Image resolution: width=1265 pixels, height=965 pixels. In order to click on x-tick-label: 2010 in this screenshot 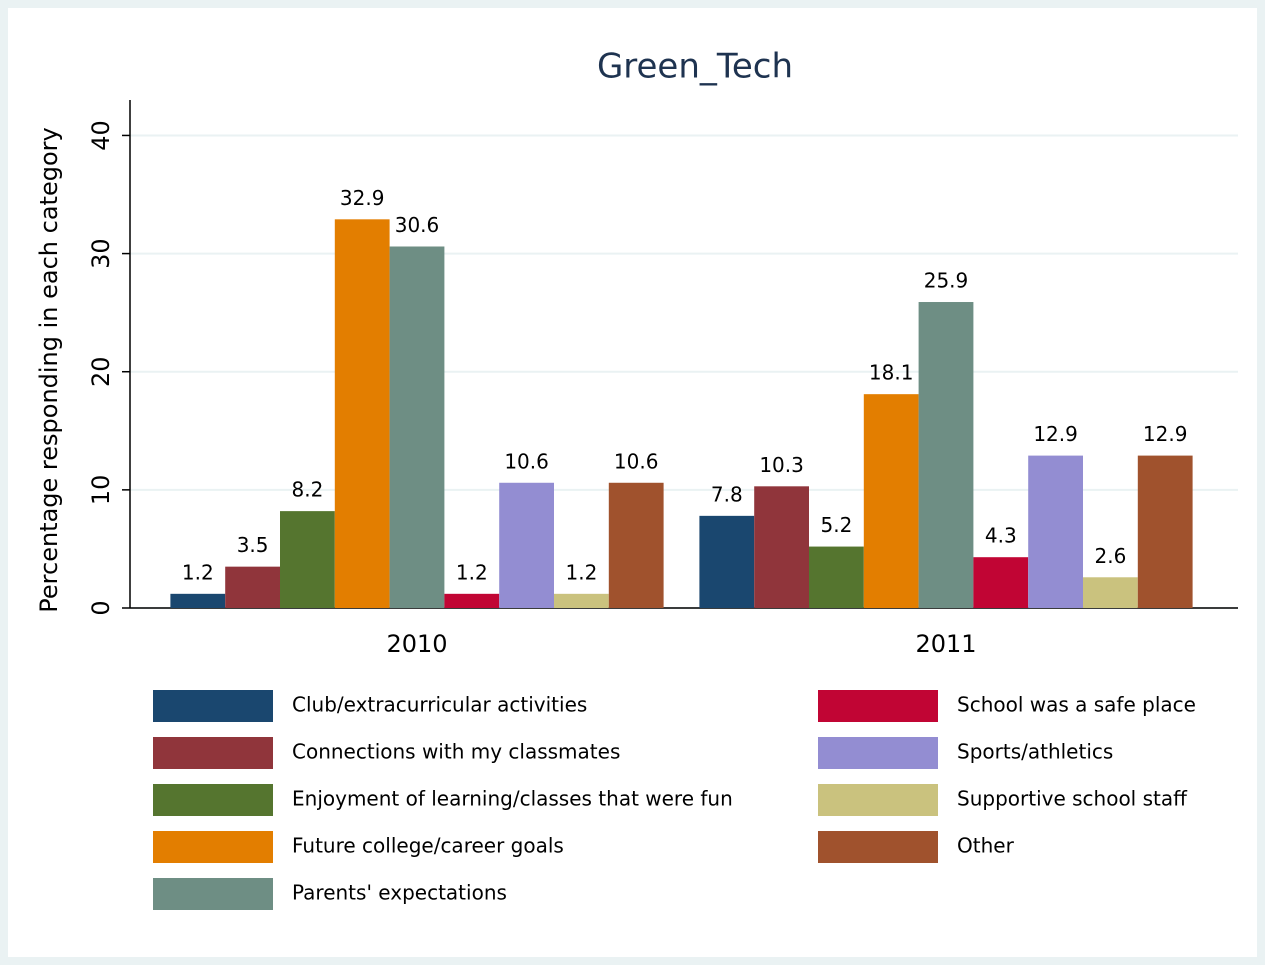, I will do `click(416, 644)`.